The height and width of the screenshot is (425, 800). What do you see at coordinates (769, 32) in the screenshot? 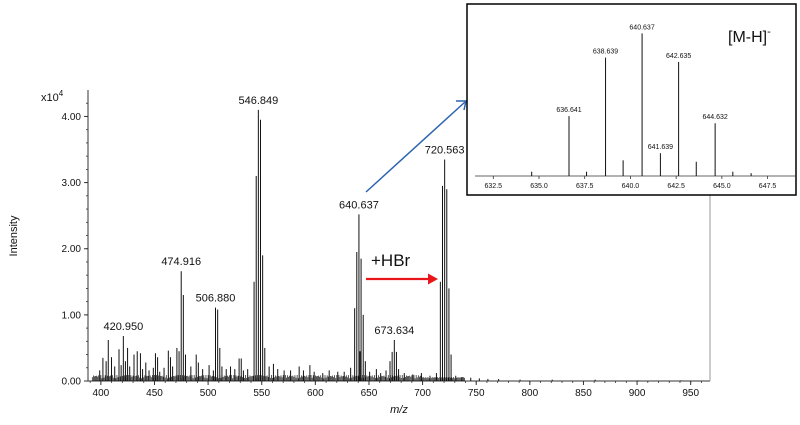
I see `inset-ion-label-charge: -` at bounding box center [769, 32].